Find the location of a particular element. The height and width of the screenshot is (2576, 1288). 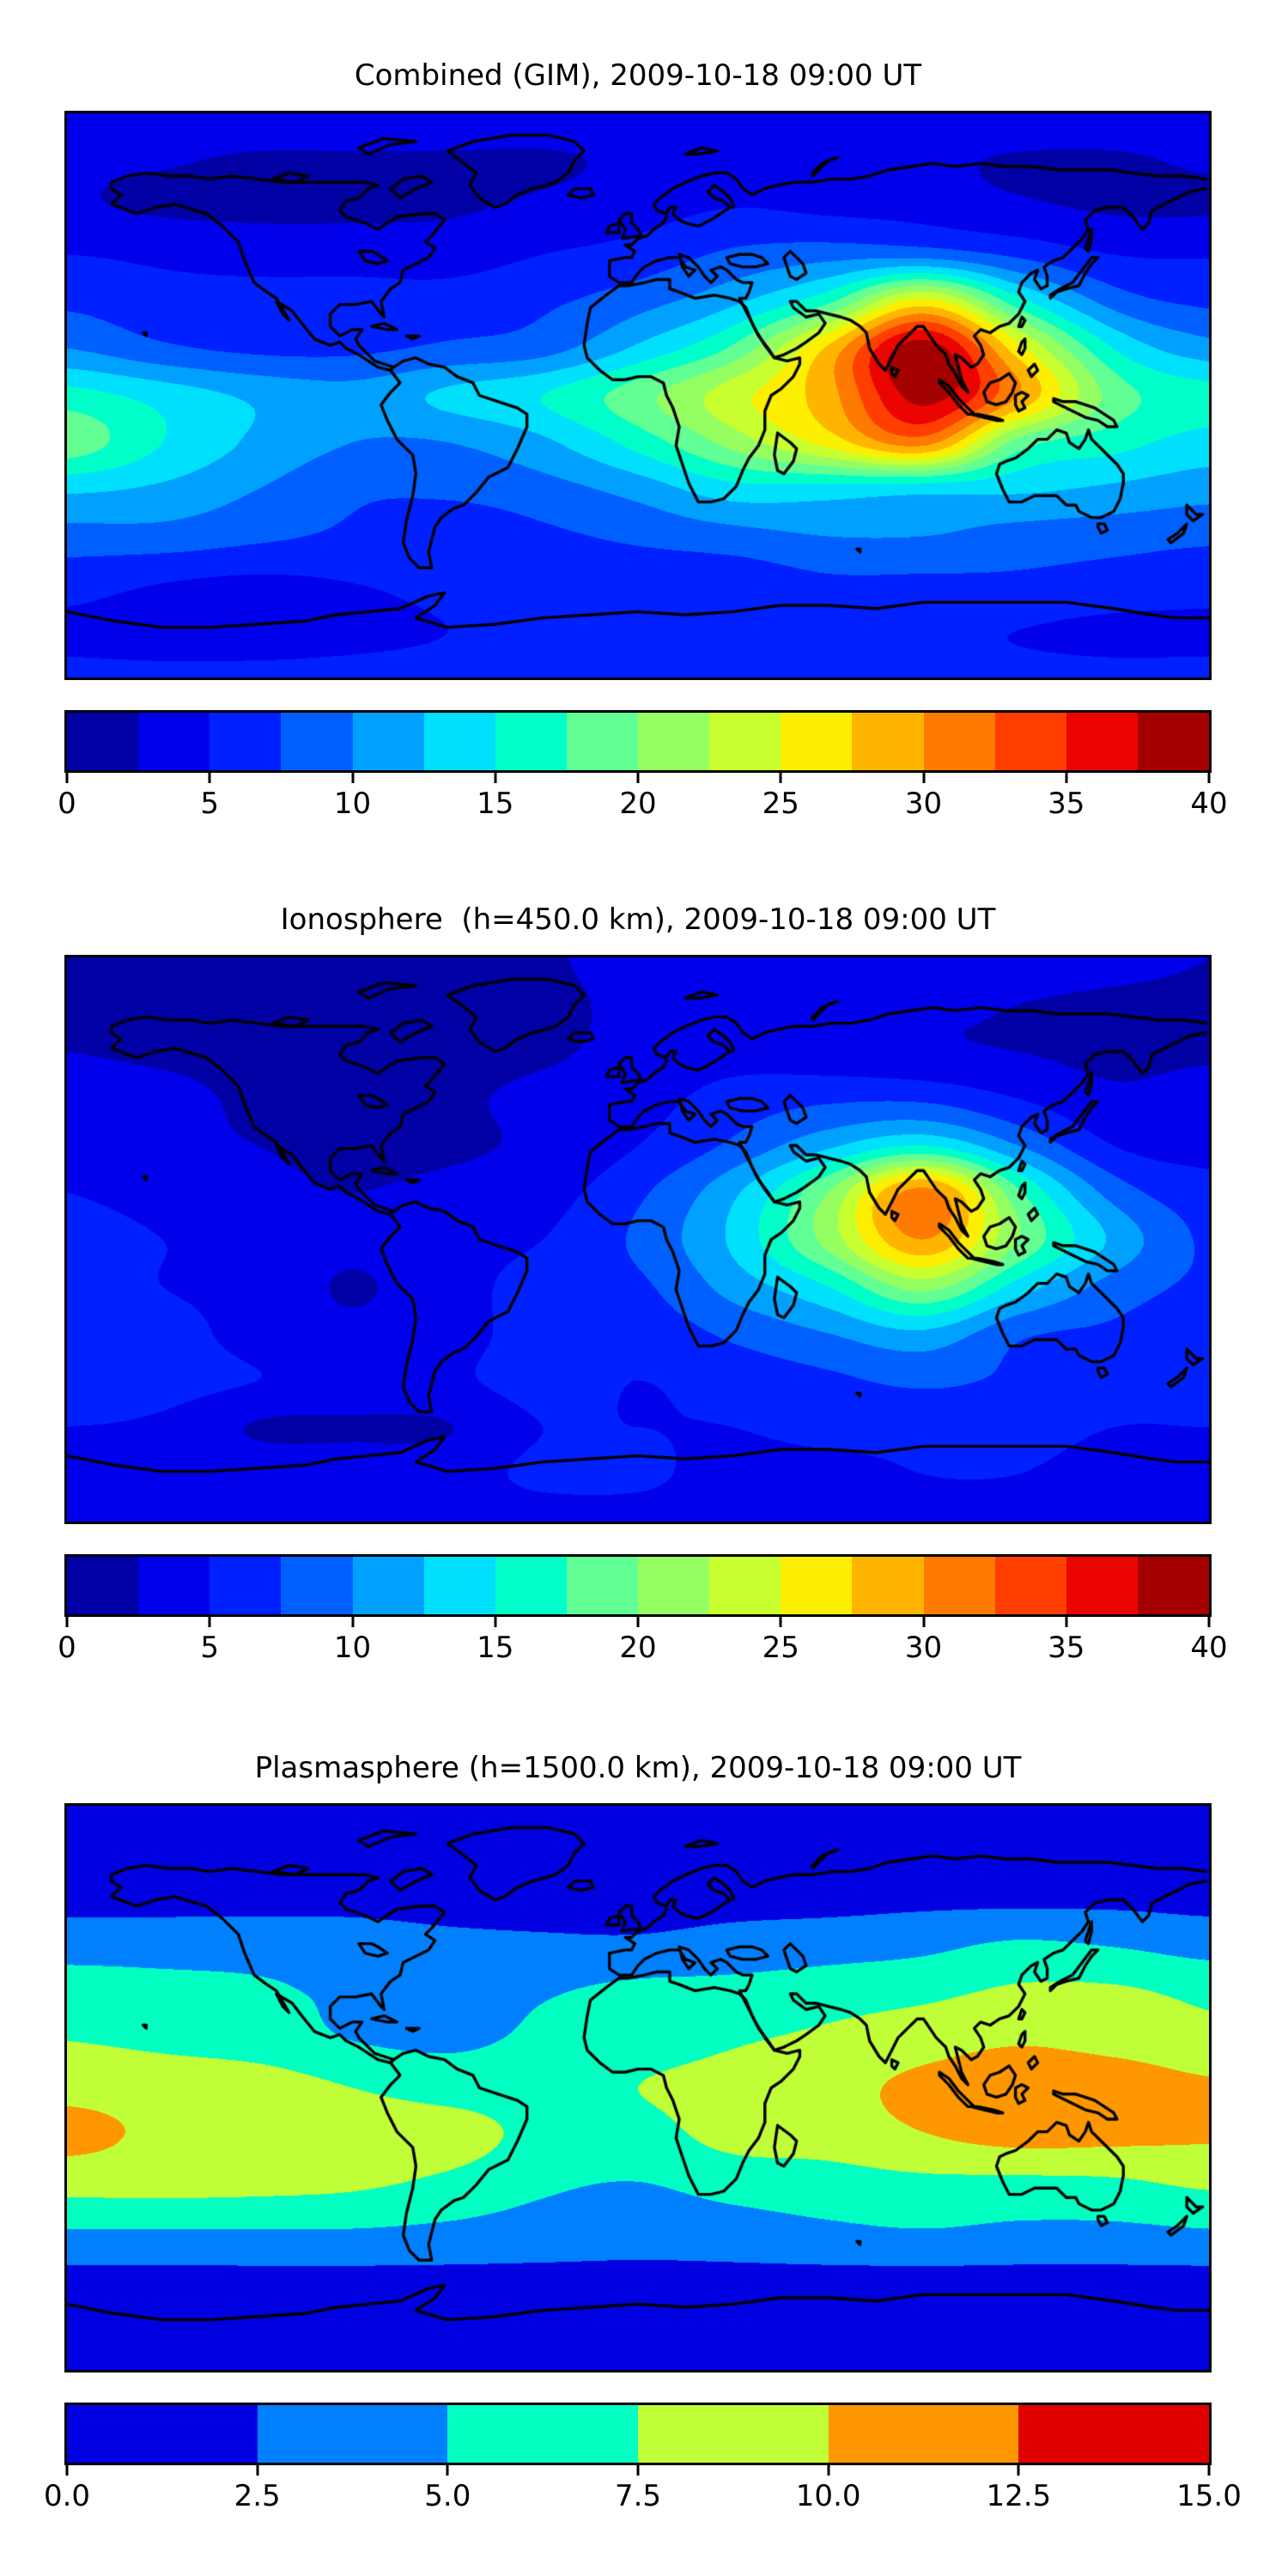

colorbar-labels: 0.0 2.5 5.0 7.5 10.0 12.5 15.0 is located at coordinates (643, 2497).